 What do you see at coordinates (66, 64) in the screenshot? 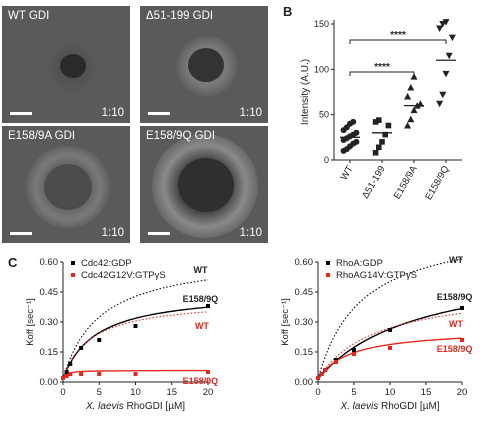
I see `micrograph-wt: WT GDI 1:10` at bounding box center [66, 64].